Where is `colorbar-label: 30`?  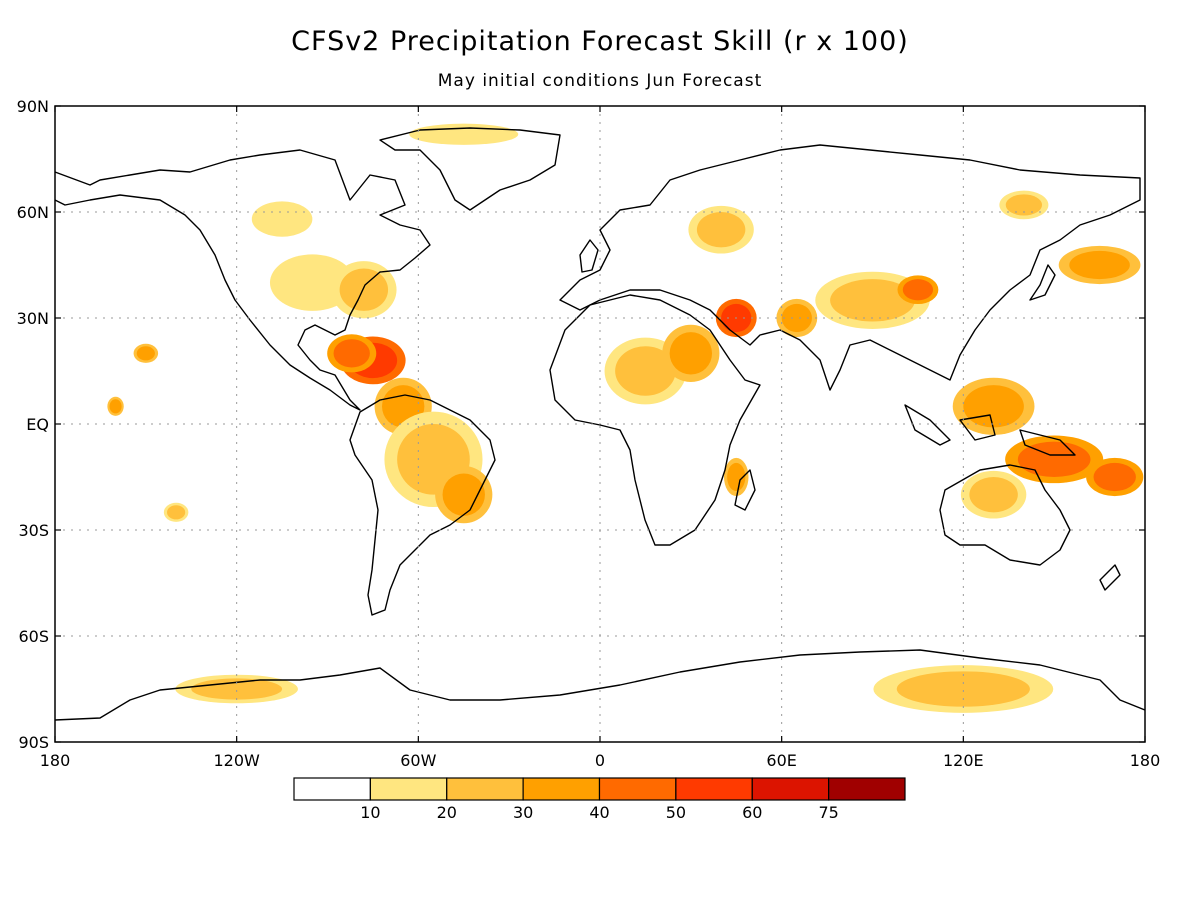
colorbar-label: 30 is located at coordinates (523, 812).